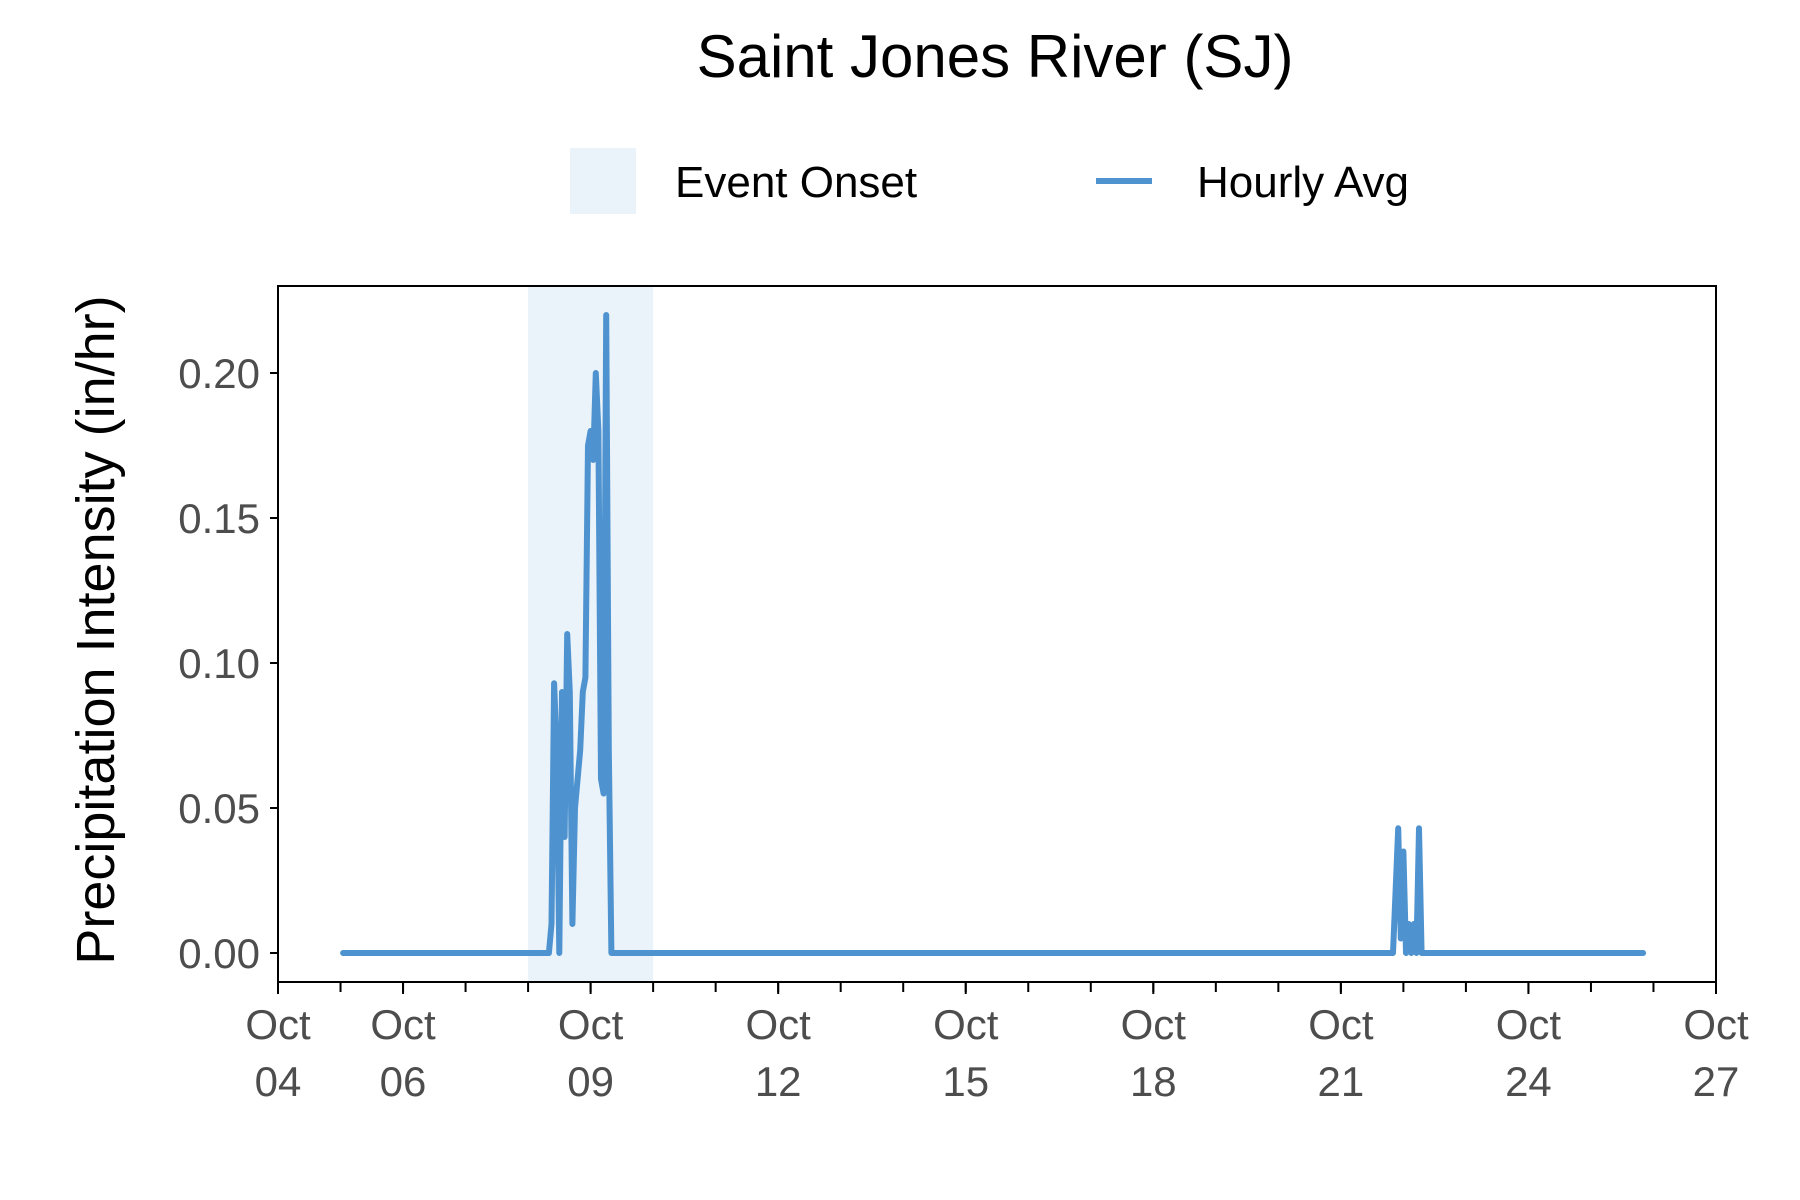  I want to click on x-tick-label-day: 18, so click(1153, 1081).